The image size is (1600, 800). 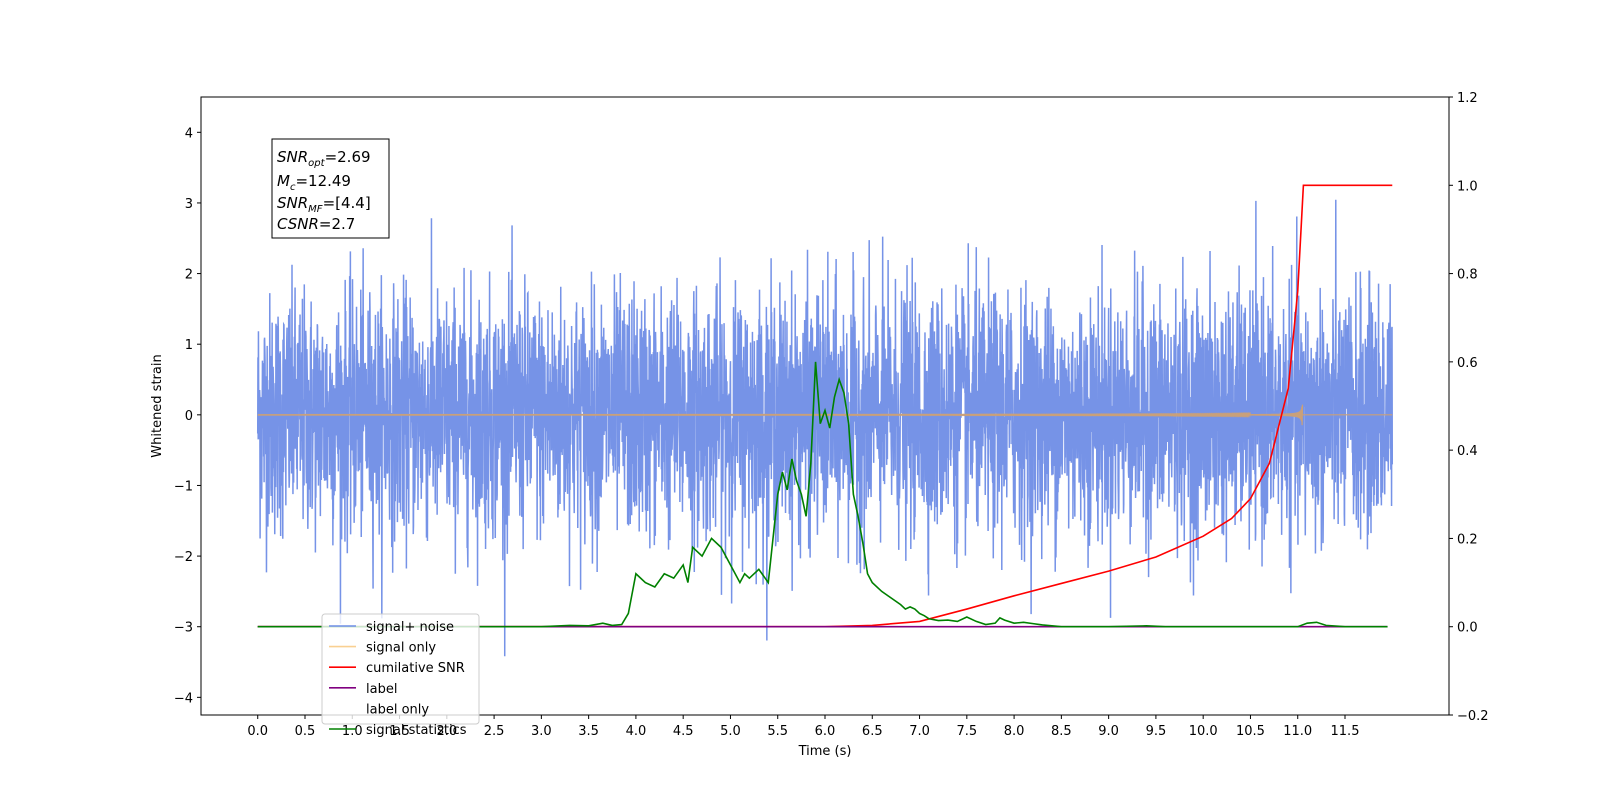 I want to click on annotation-sub: MF, so click(x=315, y=209).